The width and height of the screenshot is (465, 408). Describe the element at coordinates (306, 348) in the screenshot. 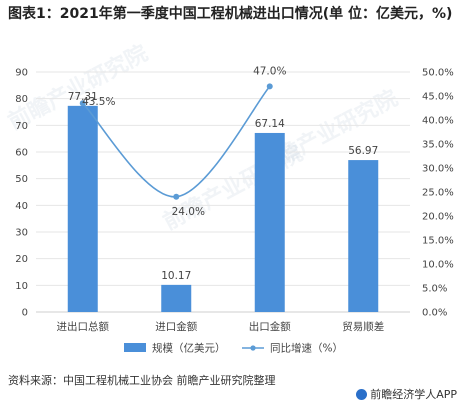

I see `legend-line-label: 同比增速（%）` at that location.